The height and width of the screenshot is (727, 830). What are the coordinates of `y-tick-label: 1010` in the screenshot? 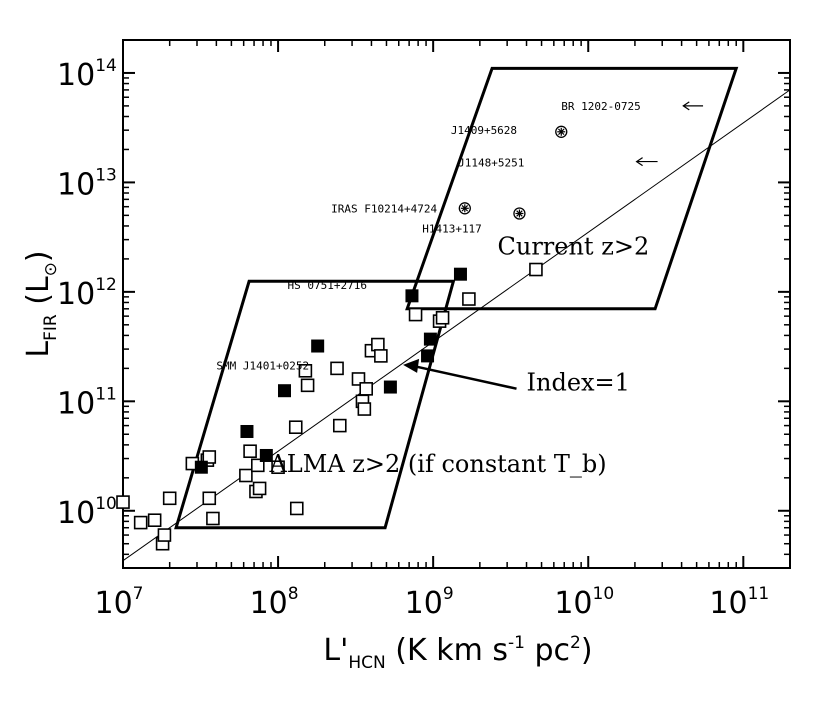 It's located at (87, 512).